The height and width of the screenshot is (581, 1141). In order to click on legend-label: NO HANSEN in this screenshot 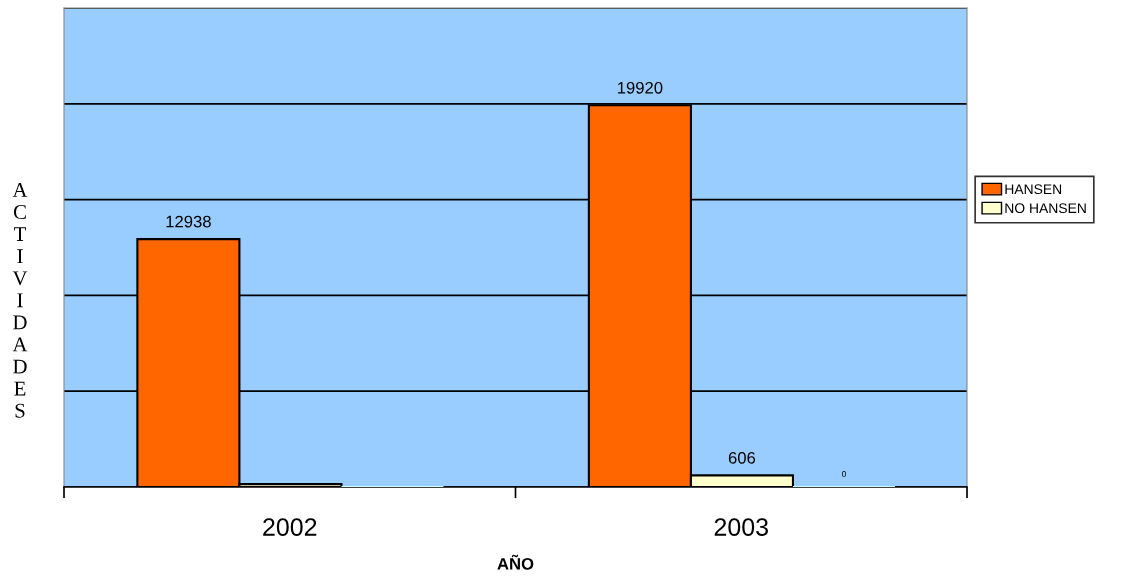, I will do `click(1045, 208)`.